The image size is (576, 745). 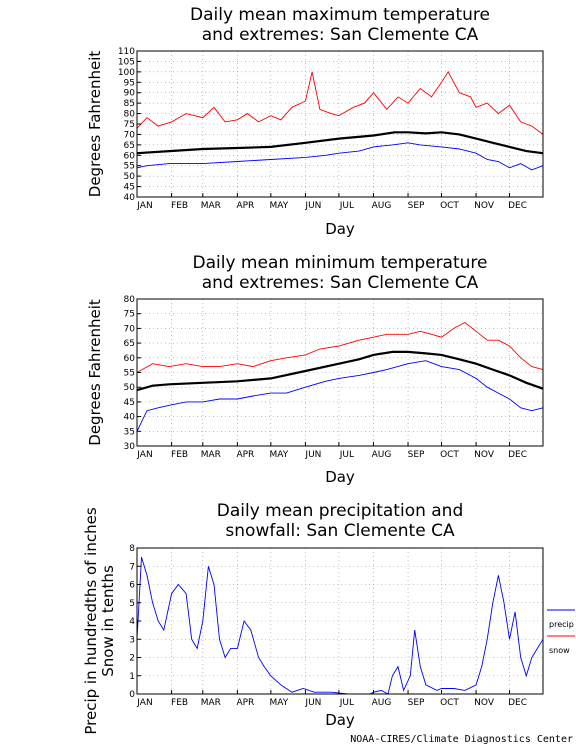 What do you see at coordinates (559, 650) in the screenshot?
I see `legend-label-snow: snow` at bounding box center [559, 650].